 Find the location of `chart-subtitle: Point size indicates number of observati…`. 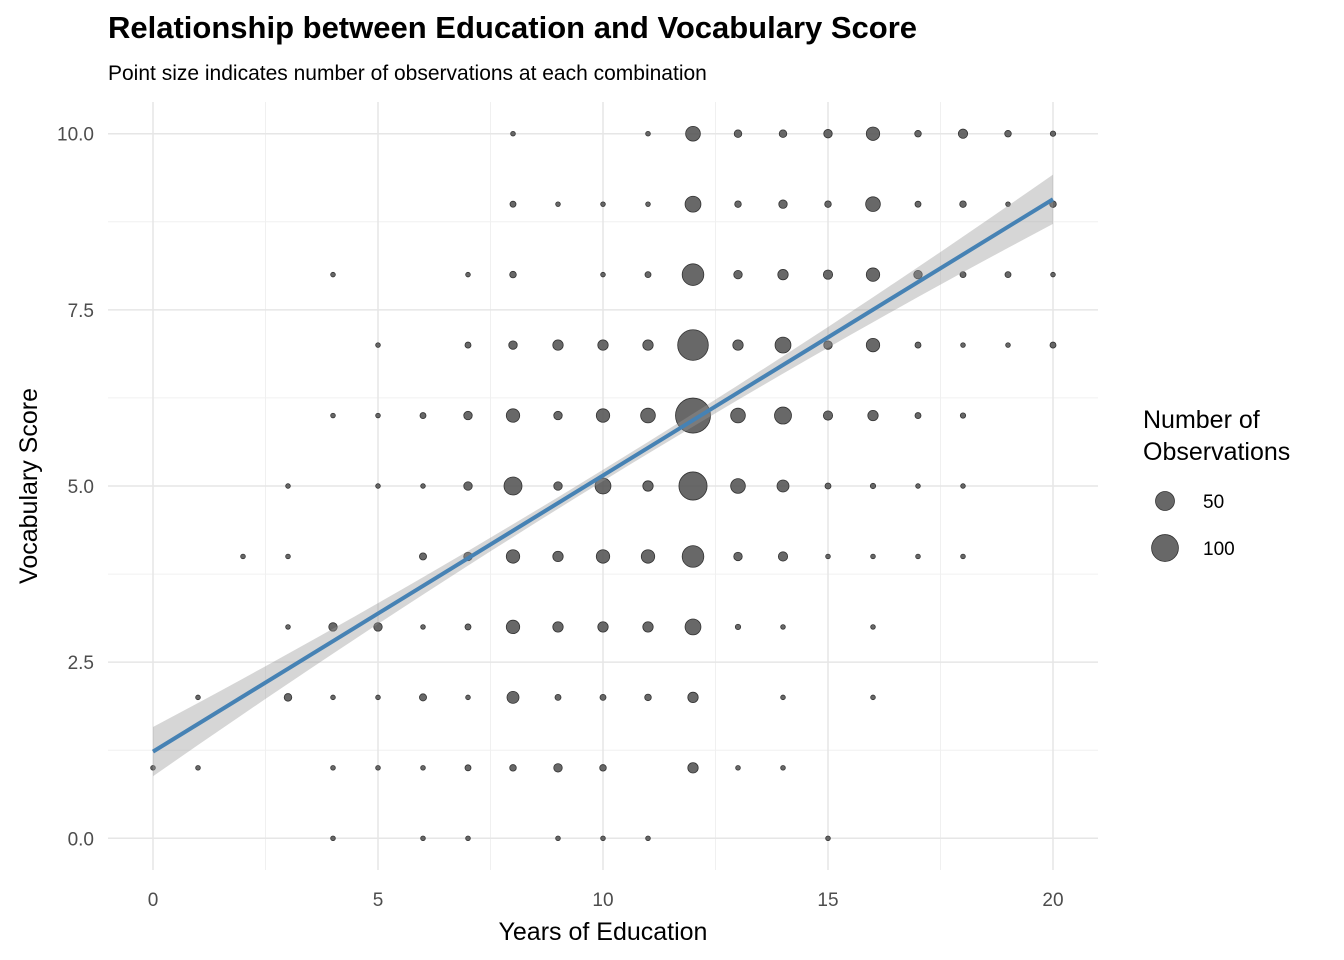

chart-subtitle: Point size indicates number of observati… is located at coordinates (407, 73).